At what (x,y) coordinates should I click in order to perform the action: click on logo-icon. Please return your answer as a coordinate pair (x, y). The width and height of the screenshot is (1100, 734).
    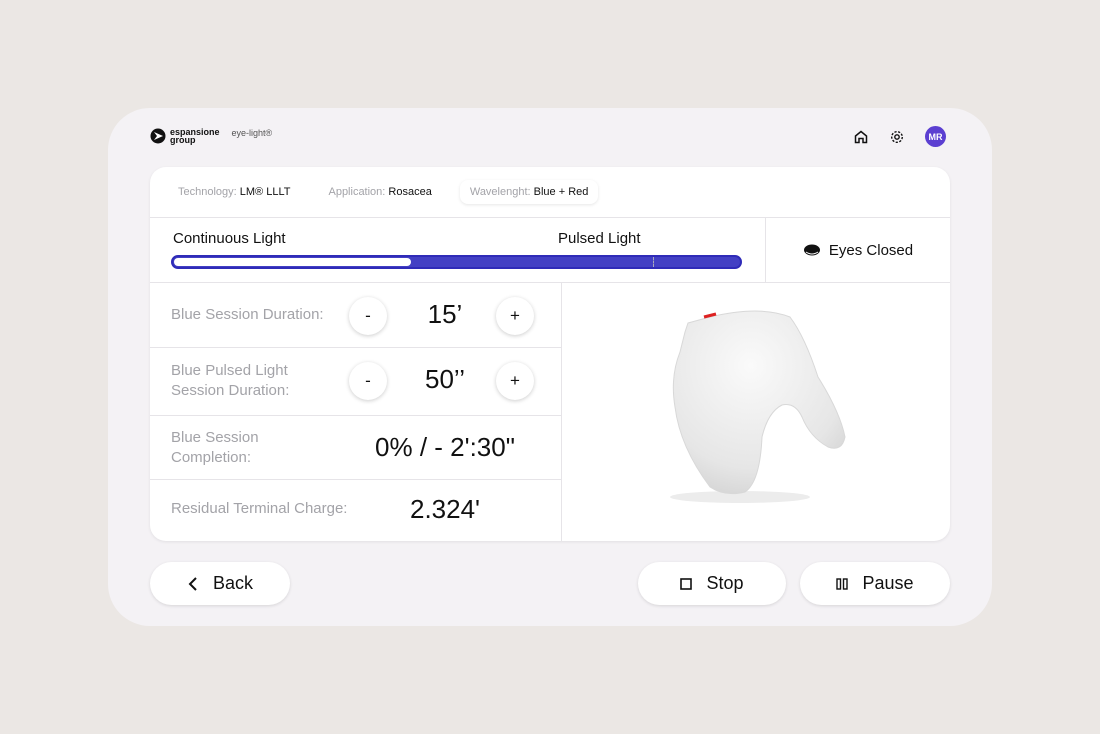
    Looking at the image, I should click on (158, 136).